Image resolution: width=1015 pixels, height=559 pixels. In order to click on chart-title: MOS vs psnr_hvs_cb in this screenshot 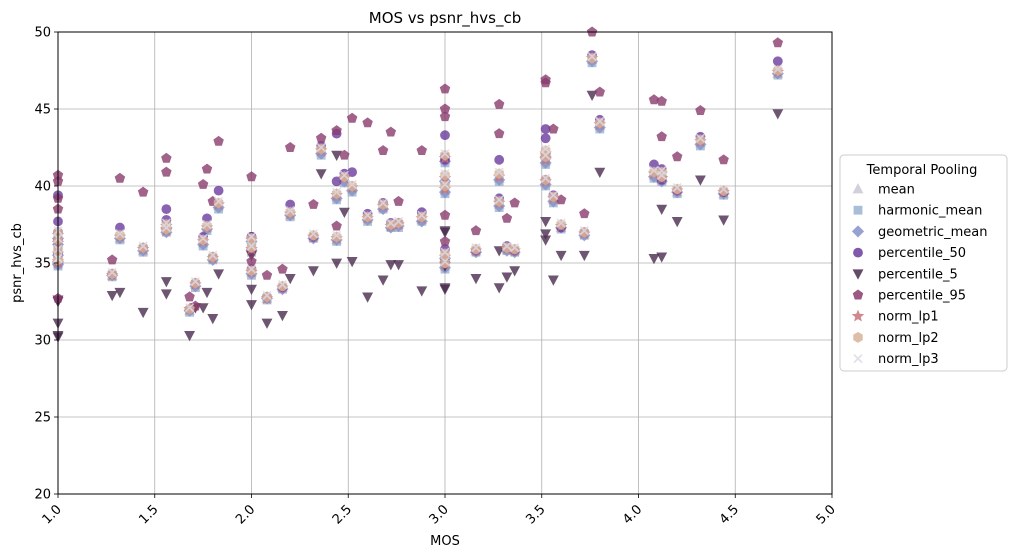, I will do `click(445, 18)`.